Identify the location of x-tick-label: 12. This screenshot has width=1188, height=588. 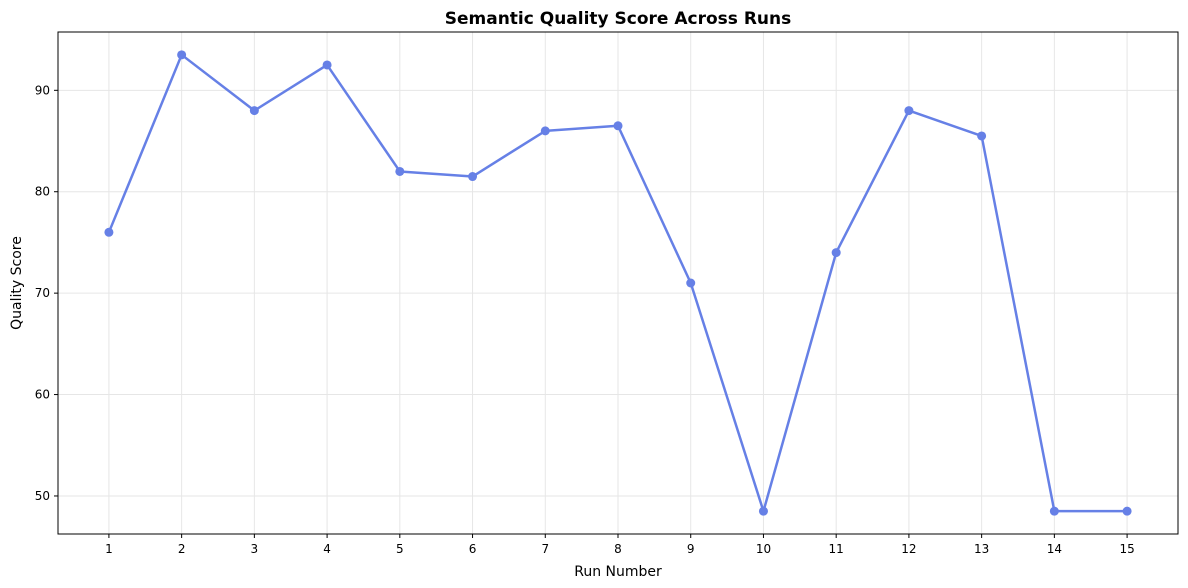
(908, 549).